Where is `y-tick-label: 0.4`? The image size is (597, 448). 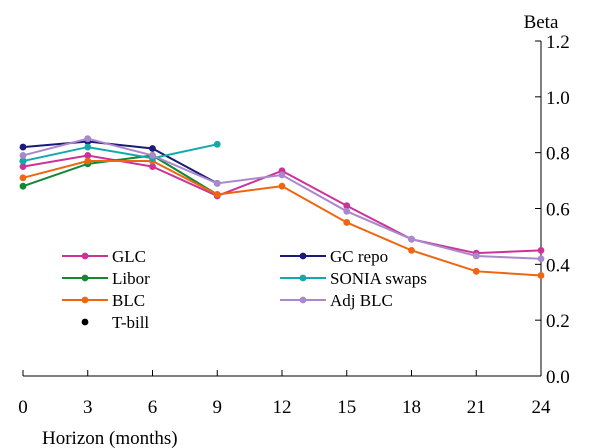
y-tick-label: 0.4 is located at coordinates (558, 265).